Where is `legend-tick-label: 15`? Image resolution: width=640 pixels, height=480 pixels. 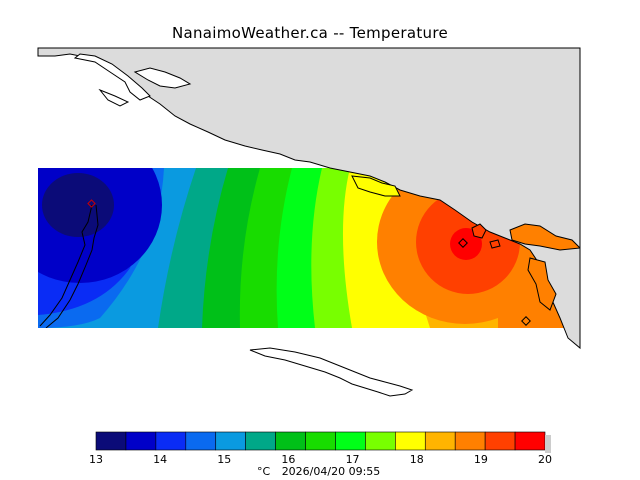
legend-tick-label: 15 is located at coordinates (224, 459).